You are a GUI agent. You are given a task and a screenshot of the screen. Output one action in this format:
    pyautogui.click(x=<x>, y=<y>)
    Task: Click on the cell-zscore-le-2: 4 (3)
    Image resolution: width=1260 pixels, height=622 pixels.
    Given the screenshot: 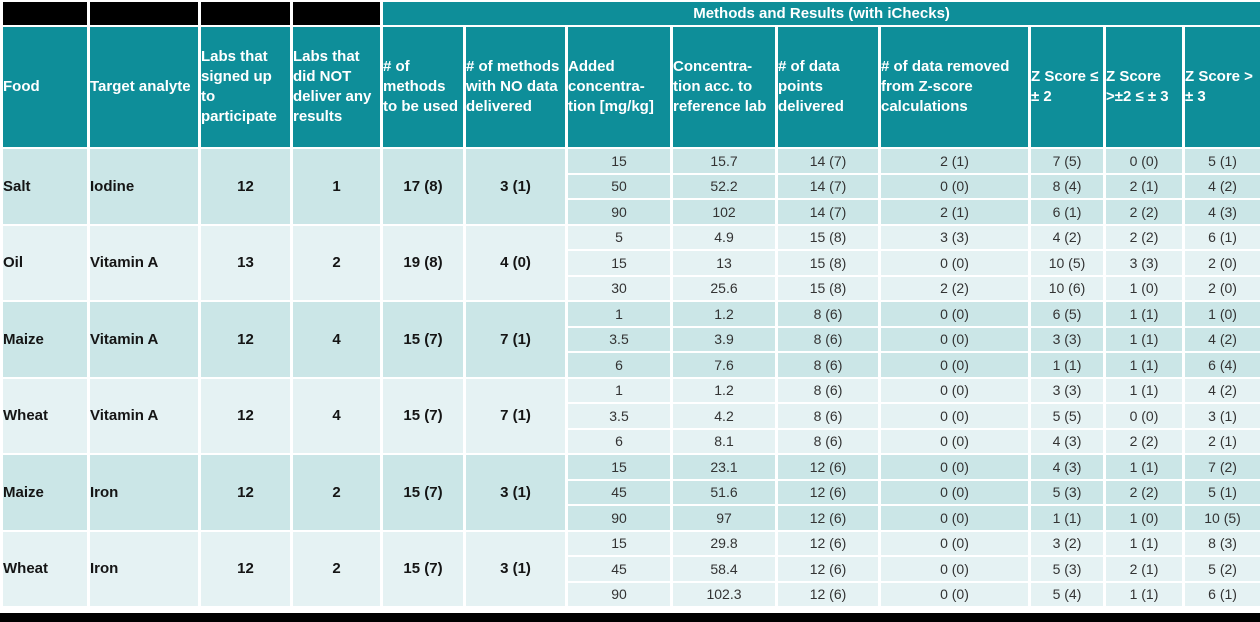 What is the action you would take?
    pyautogui.click(x=1067, y=441)
    